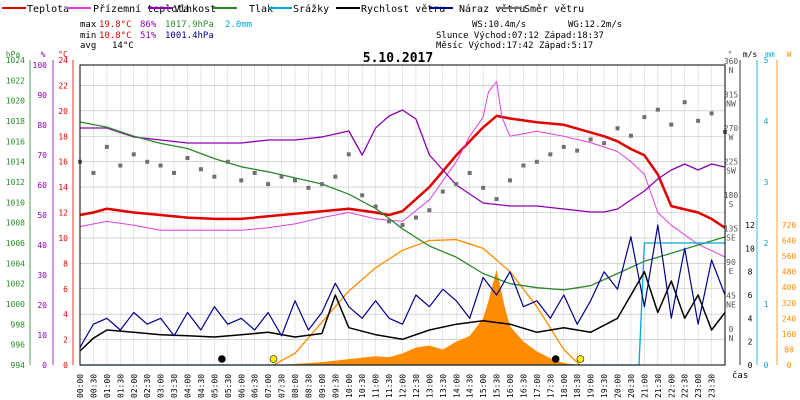 The image size is (800, 400). I want to click on stats-avg-temp: 14°C, so click(123, 46).